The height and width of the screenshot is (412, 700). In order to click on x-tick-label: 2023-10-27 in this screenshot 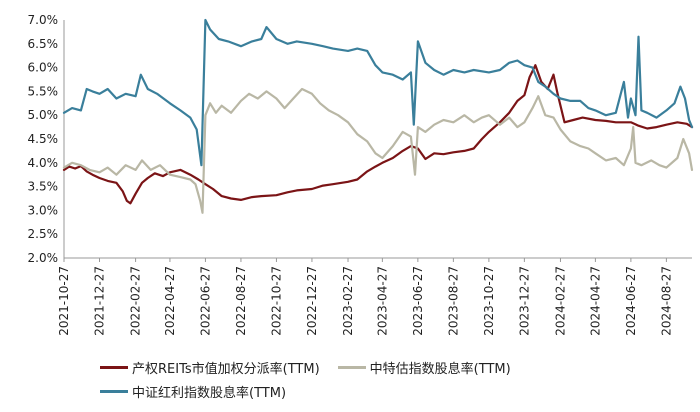, I will do `click(489, 301)`.